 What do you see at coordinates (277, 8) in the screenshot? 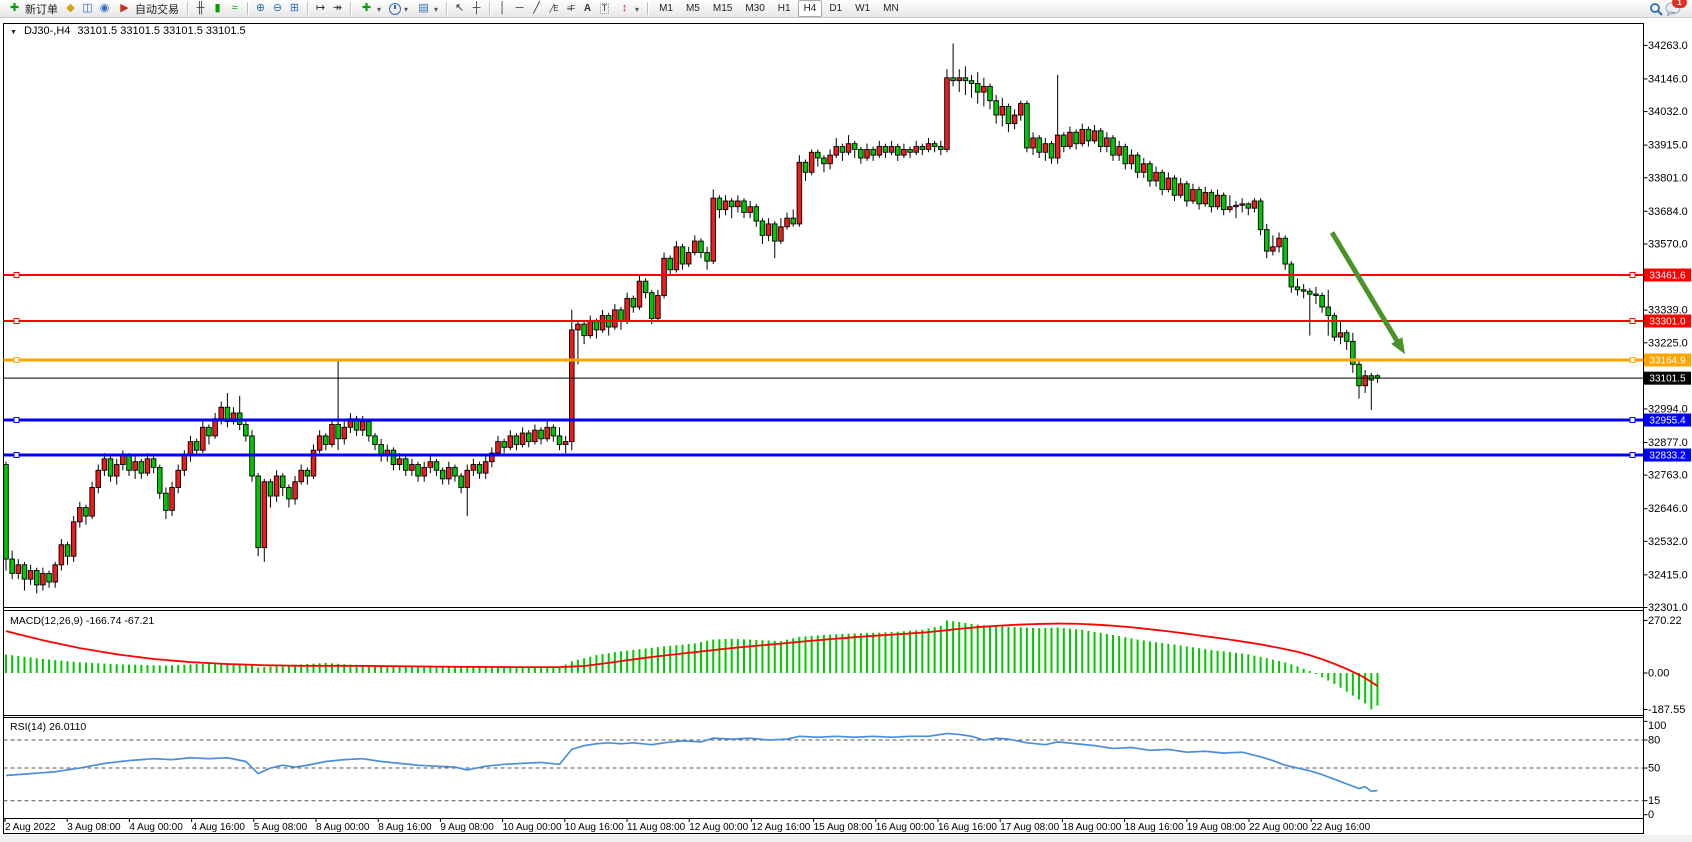
I see `zoom-out-icon` at bounding box center [277, 8].